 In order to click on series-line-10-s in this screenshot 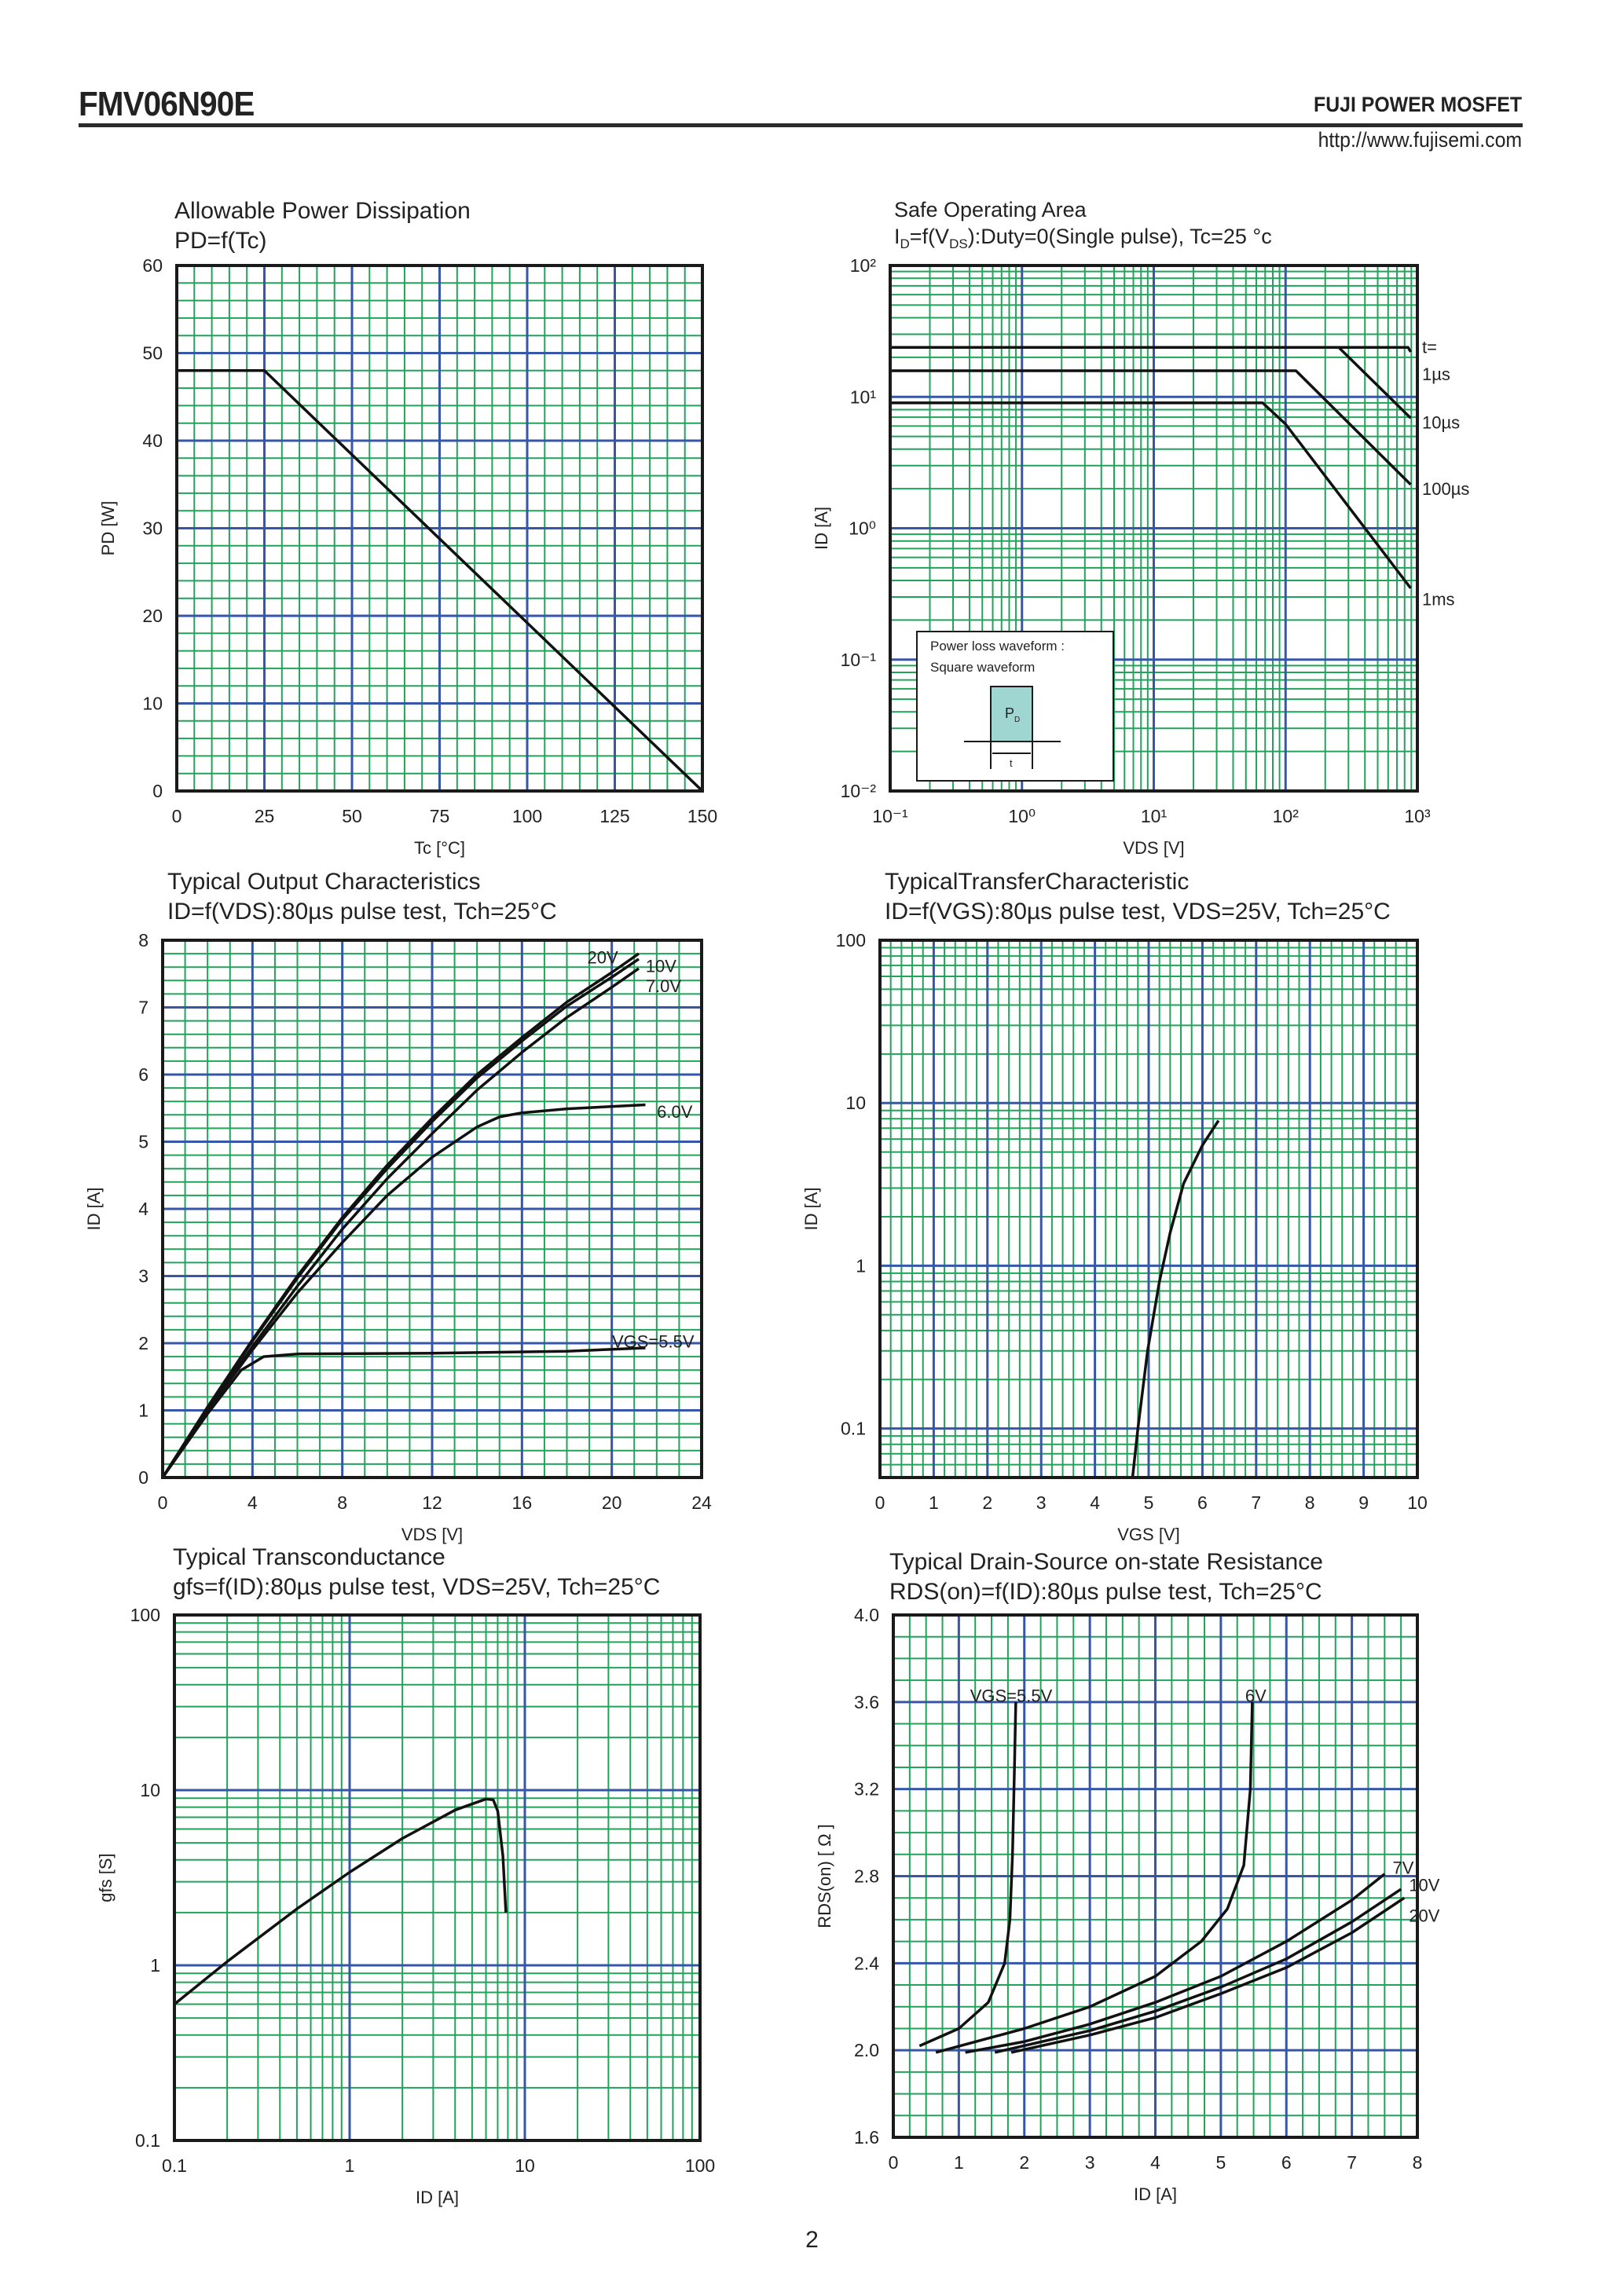, I will do `click(1375, 382)`.